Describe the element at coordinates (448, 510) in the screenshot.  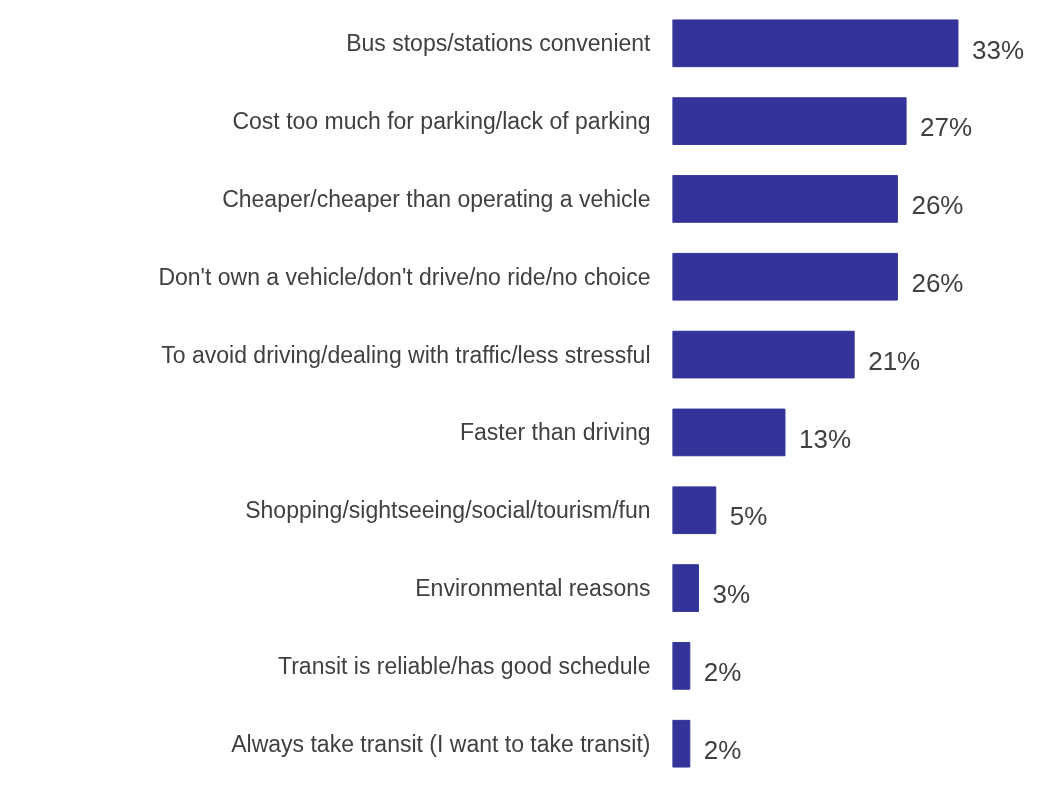
I see `y-tick-label: Shopping/sightseeing/social/tourism/fun` at that location.